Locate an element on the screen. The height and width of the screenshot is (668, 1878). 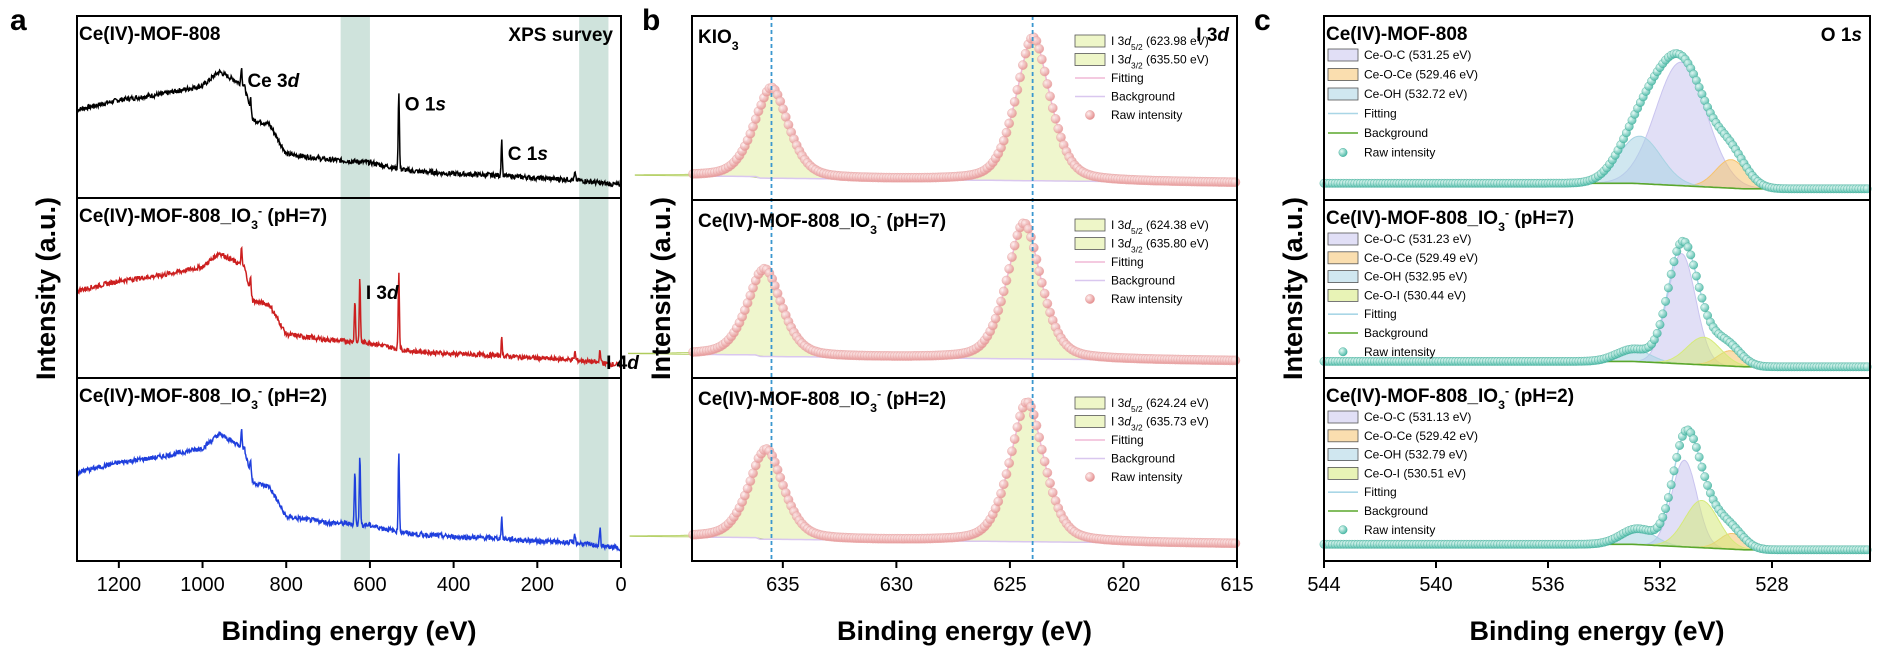
survey-title-2: Ce(IV)-MOF-808_IO3- (pH=2) is located at coordinates (203, 398).